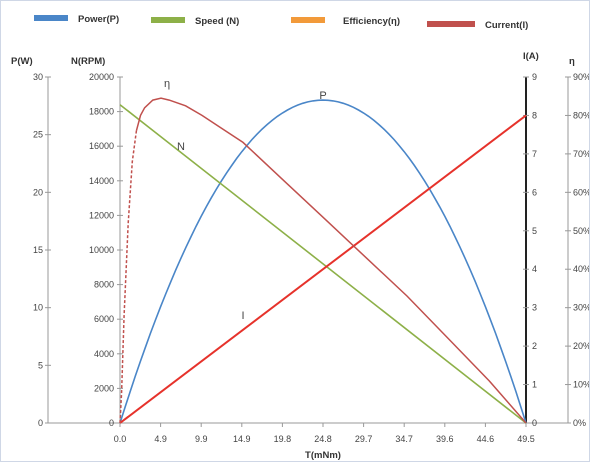 The width and height of the screenshot is (590, 462). What do you see at coordinates (181, 147) in the screenshot?
I see `curve-label-speed: N` at bounding box center [181, 147].